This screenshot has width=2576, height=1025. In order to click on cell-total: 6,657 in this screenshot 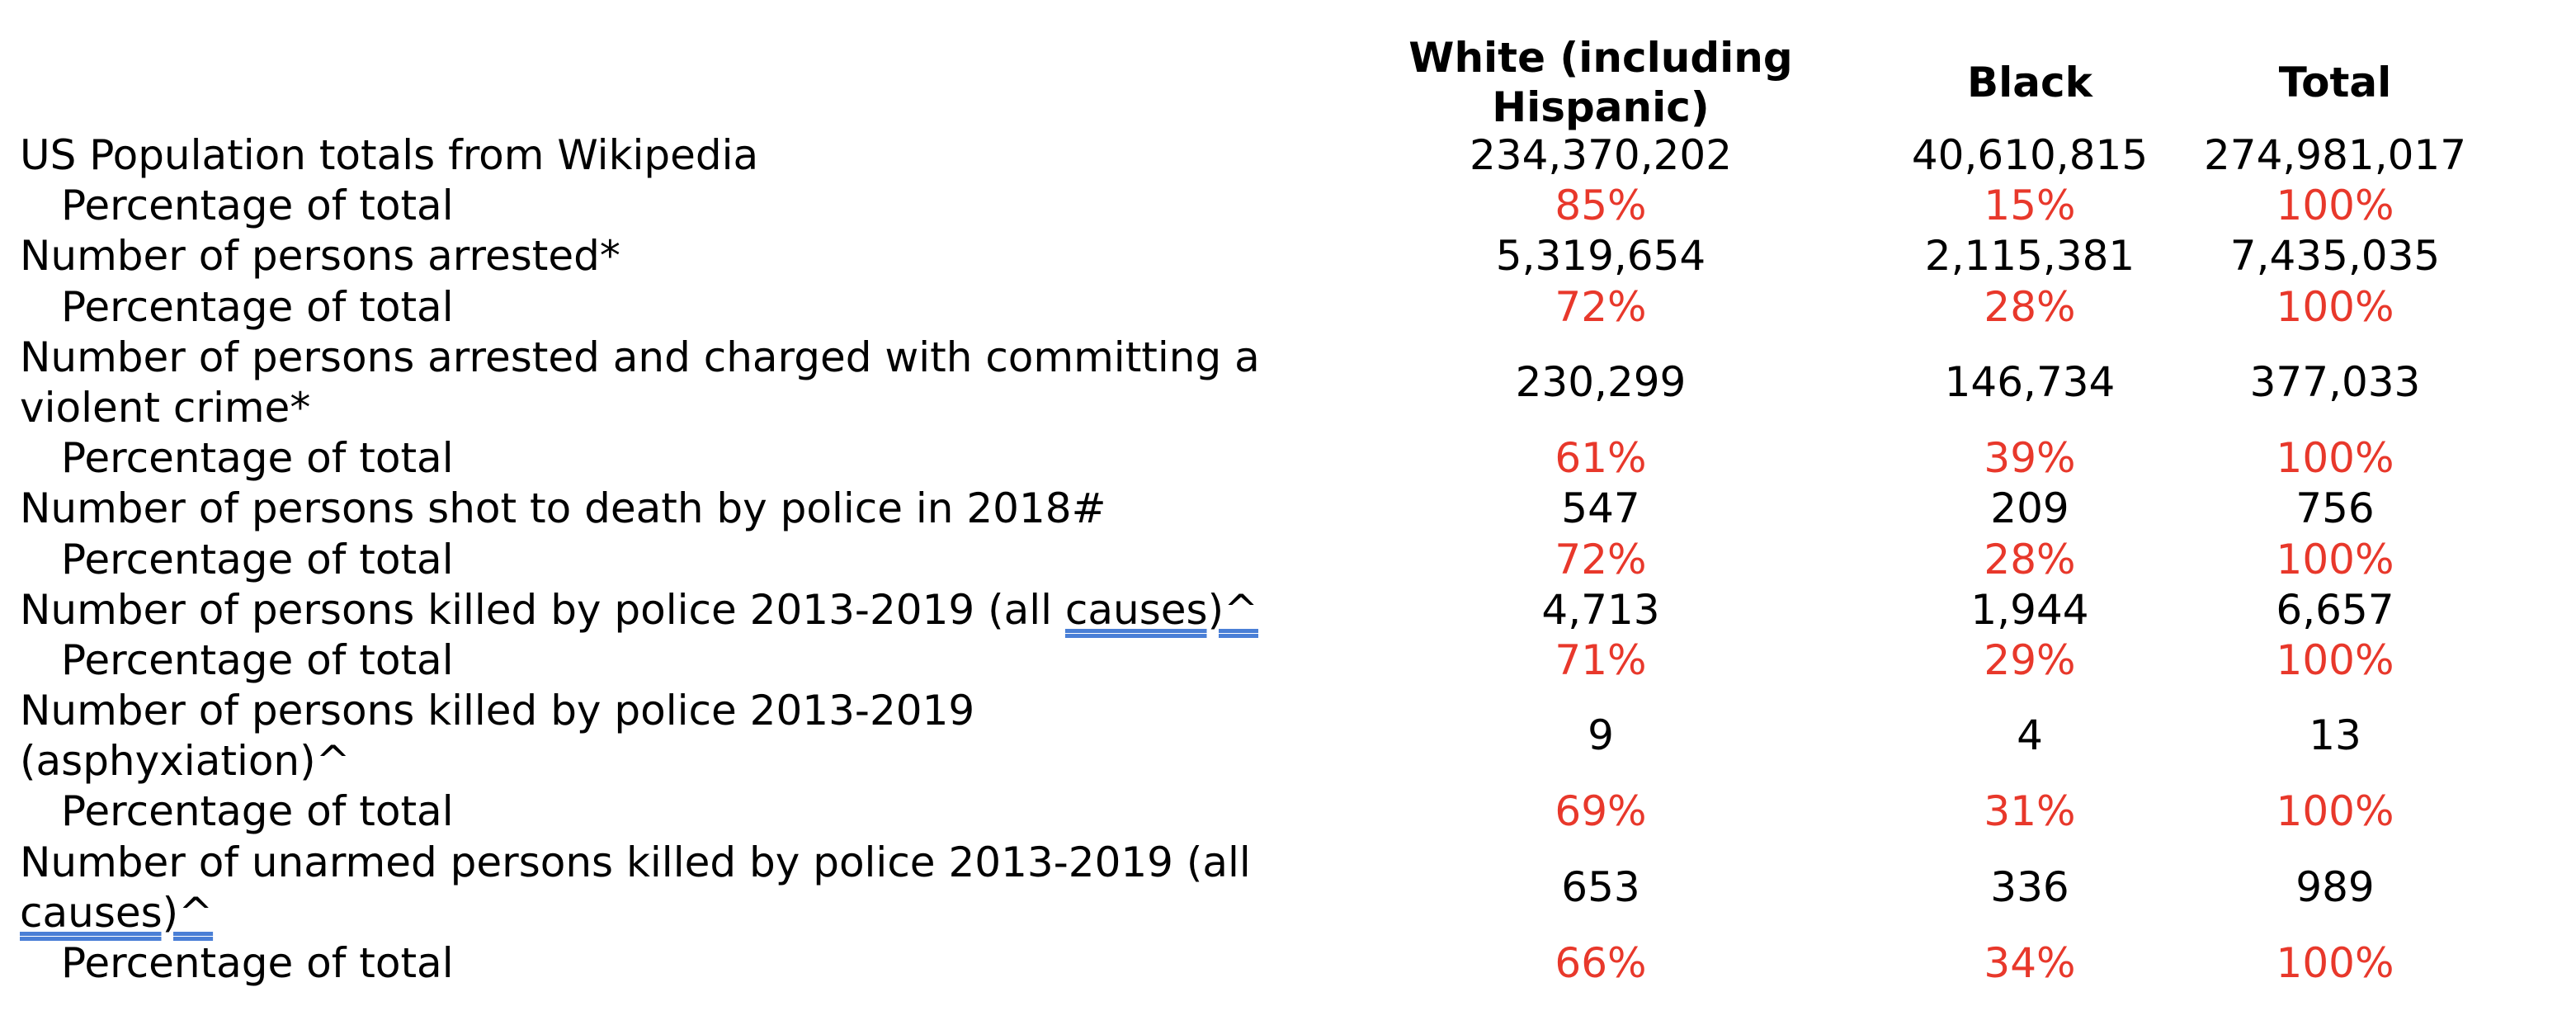, I will do `click(2335, 609)`.